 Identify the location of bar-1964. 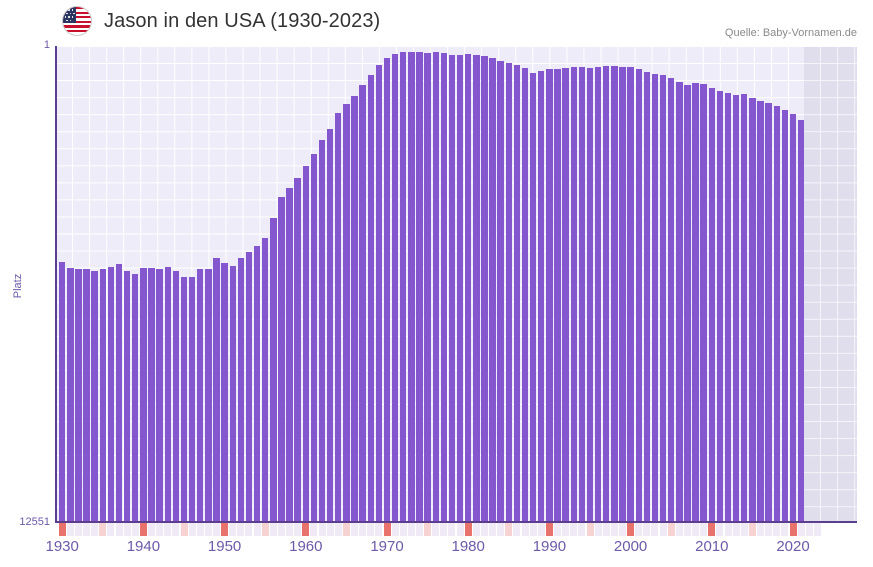
(338, 317).